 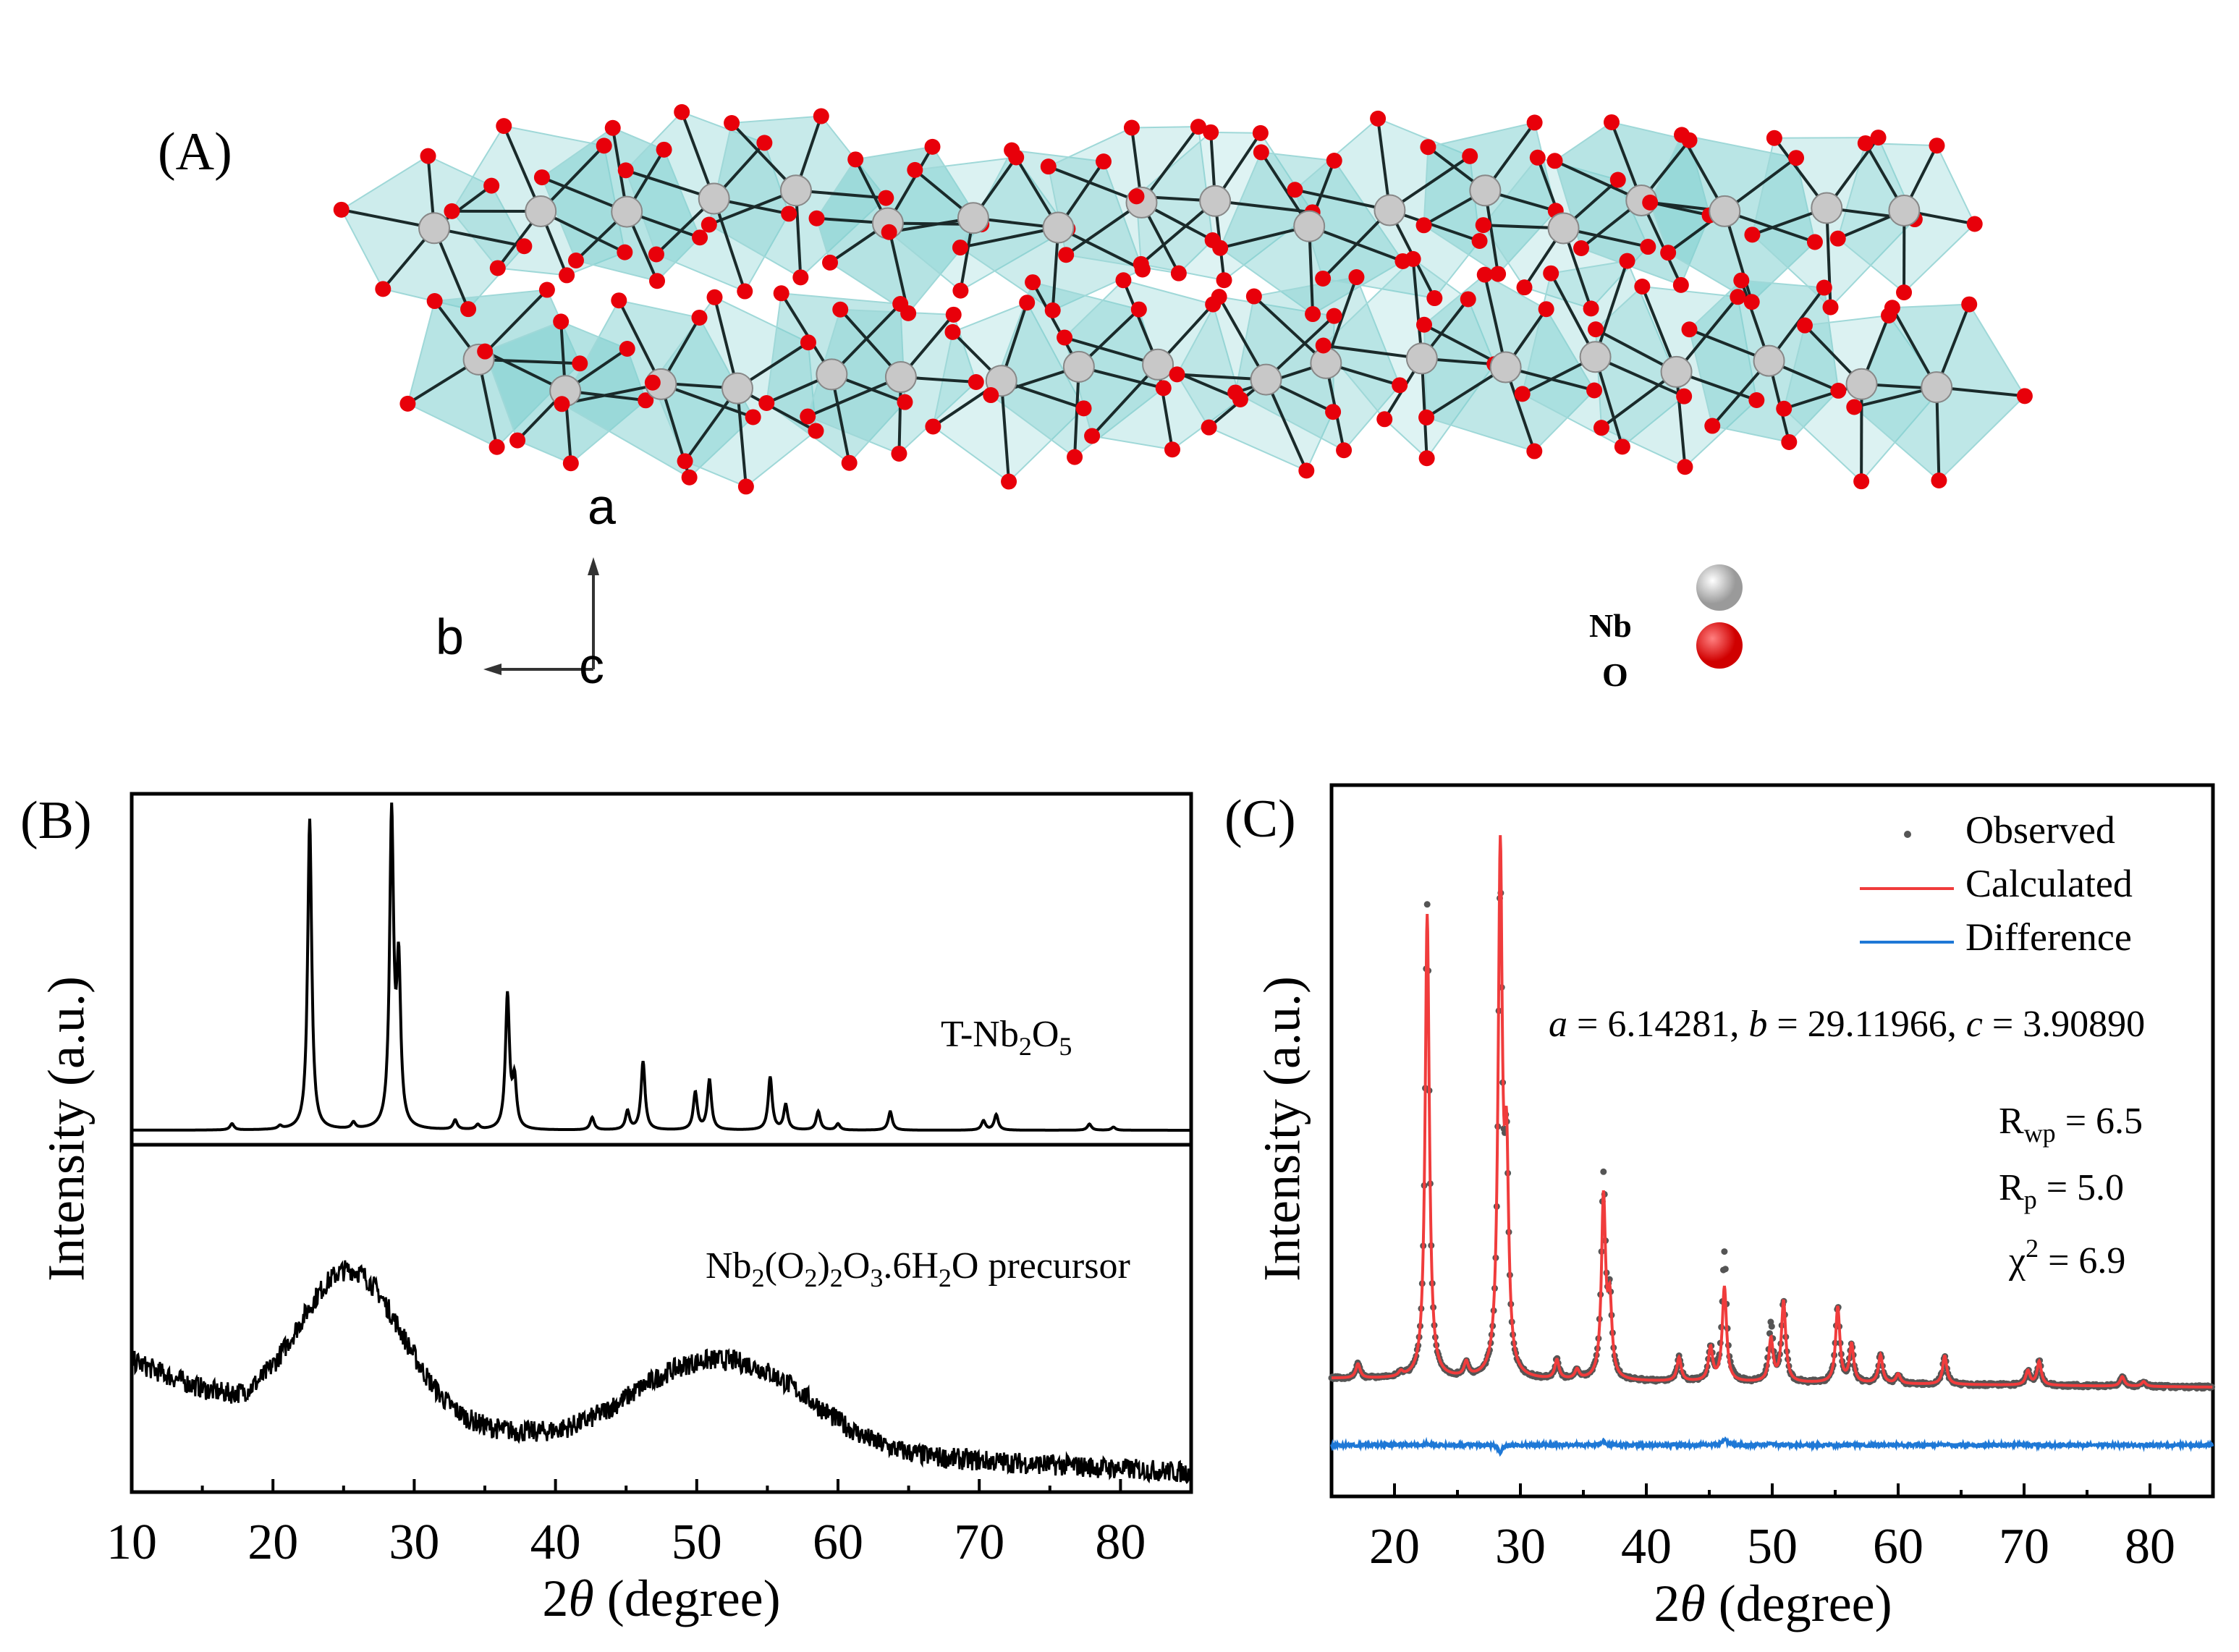 What do you see at coordinates (838, 1542) in the screenshot?
I see `x-tick-label: 60` at bounding box center [838, 1542].